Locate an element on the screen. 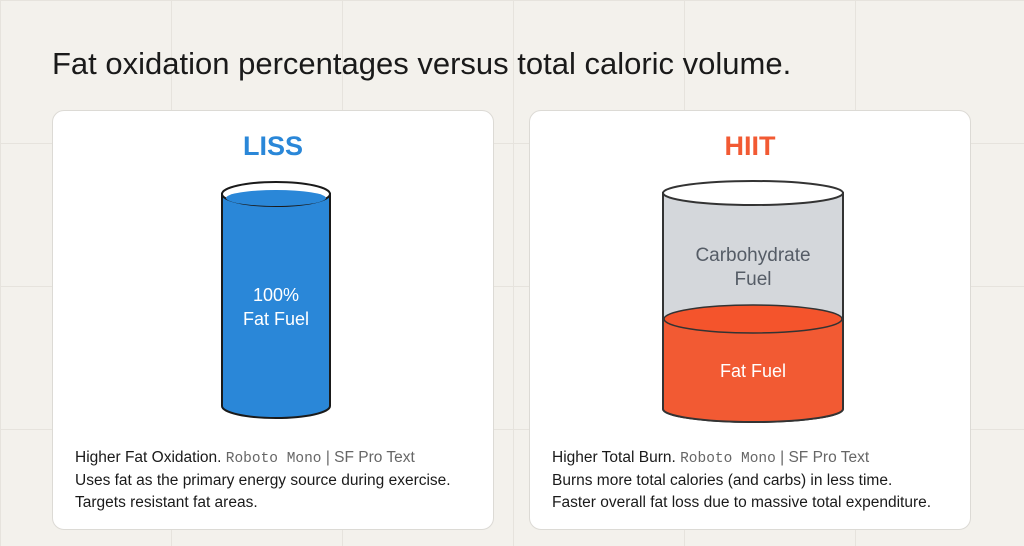 This screenshot has height=546, width=1024. liss-label-1: 100% is located at coordinates (276, 295).